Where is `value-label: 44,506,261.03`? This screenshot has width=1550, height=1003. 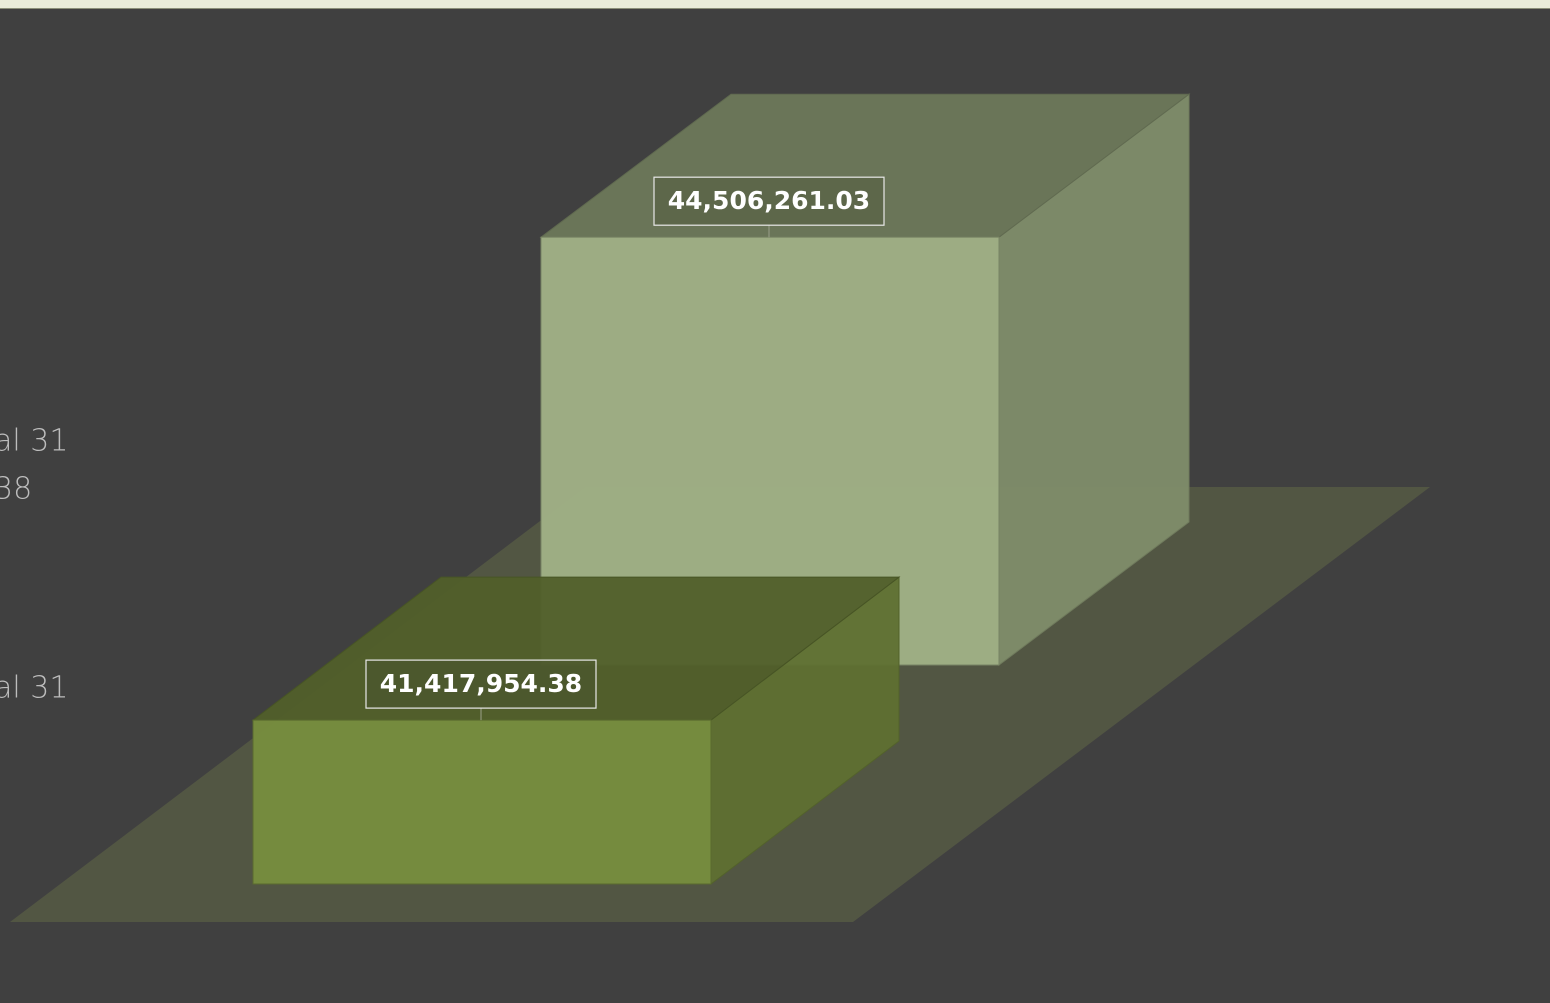 value-label: 44,506,261.03 is located at coordinates (769, 200).